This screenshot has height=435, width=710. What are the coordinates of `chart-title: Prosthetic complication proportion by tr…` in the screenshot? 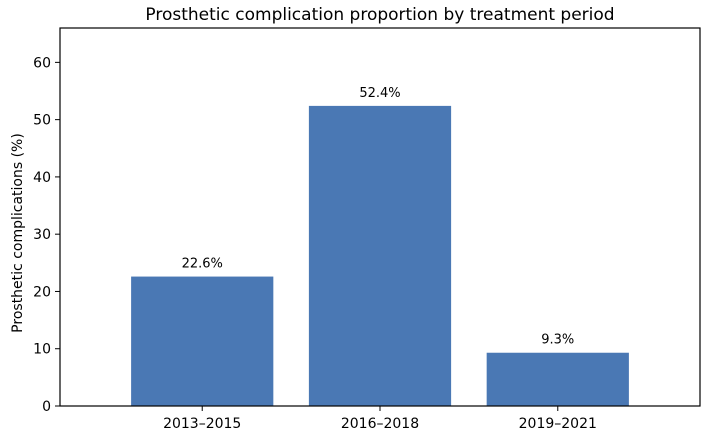 It's located at (379, 15).